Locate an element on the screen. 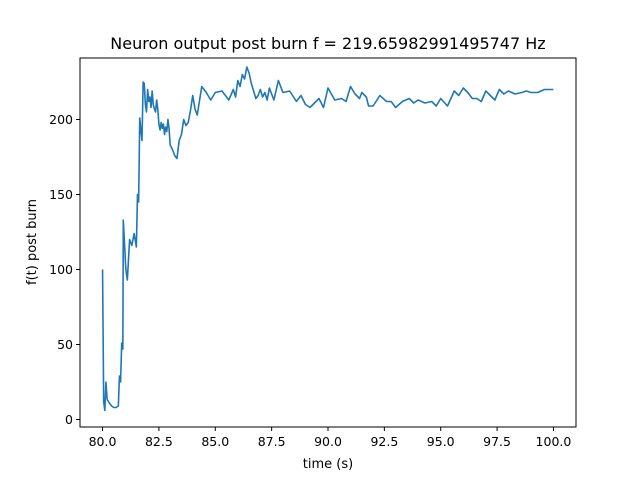 This screenshot has width=640, height=480. y-axis-ticks: 0 50 100 150 200 is located at coordinates (64, 269).